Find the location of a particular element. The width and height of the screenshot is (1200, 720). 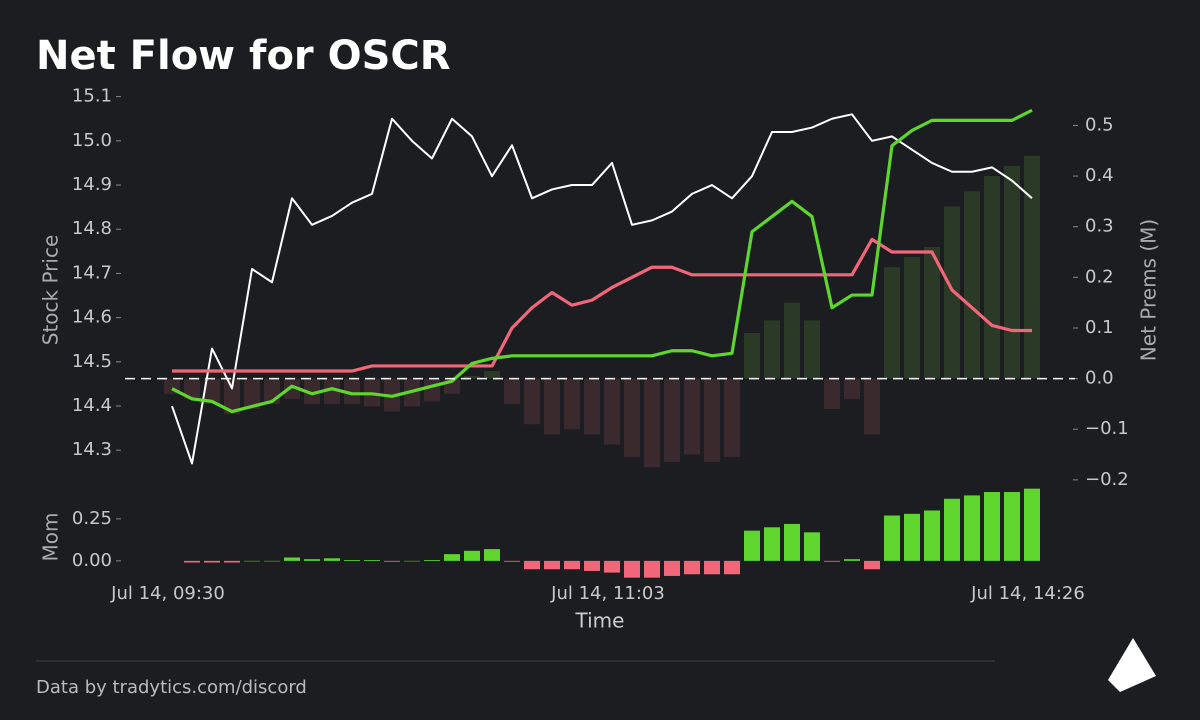

yticks-label: 14.4 is located at coordinates (92, 405).